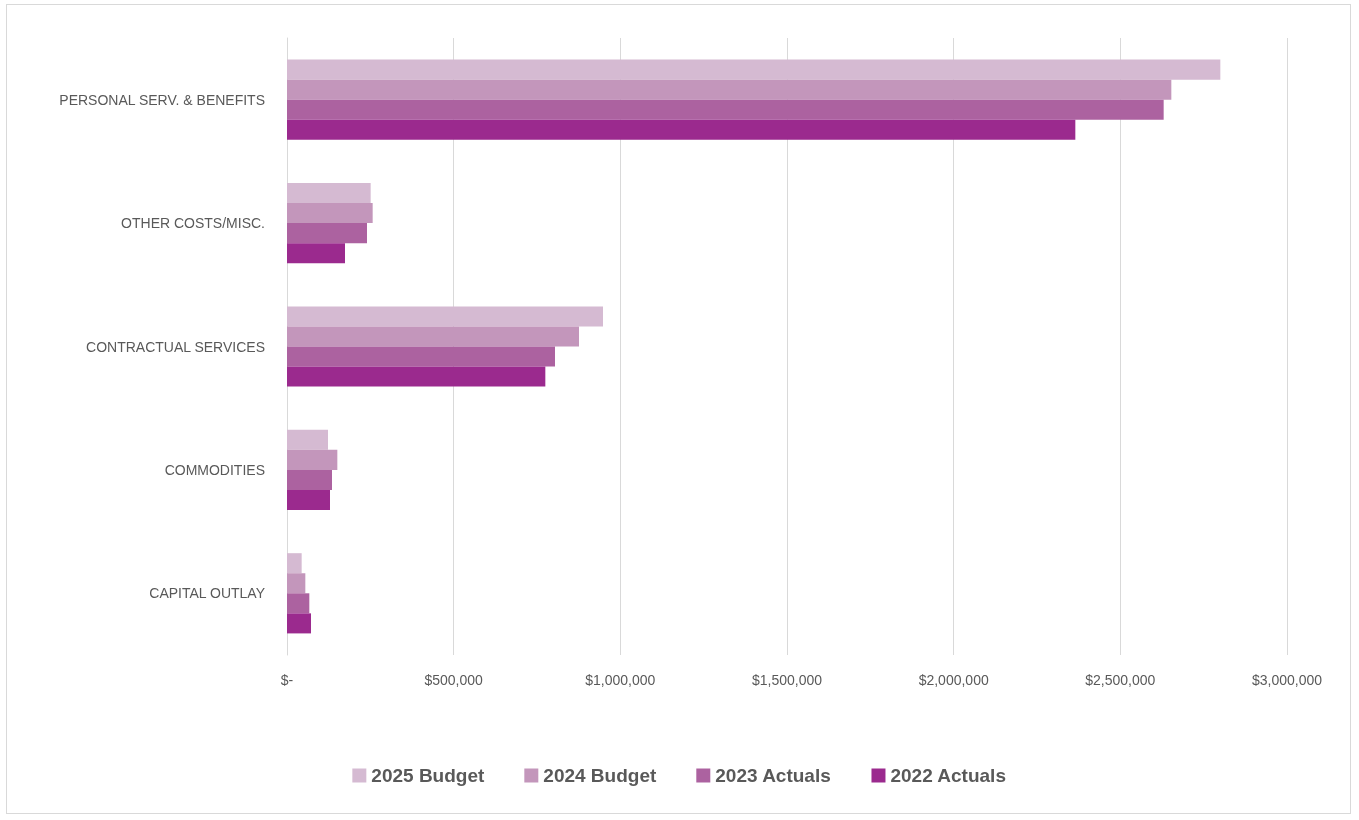 This screenshot has height=820, width=1359. What do you see at coordinates (1120, 680) in the screenshot?
I see `x-tick-label: $2,500,000` at bounding box center [1120, 680].